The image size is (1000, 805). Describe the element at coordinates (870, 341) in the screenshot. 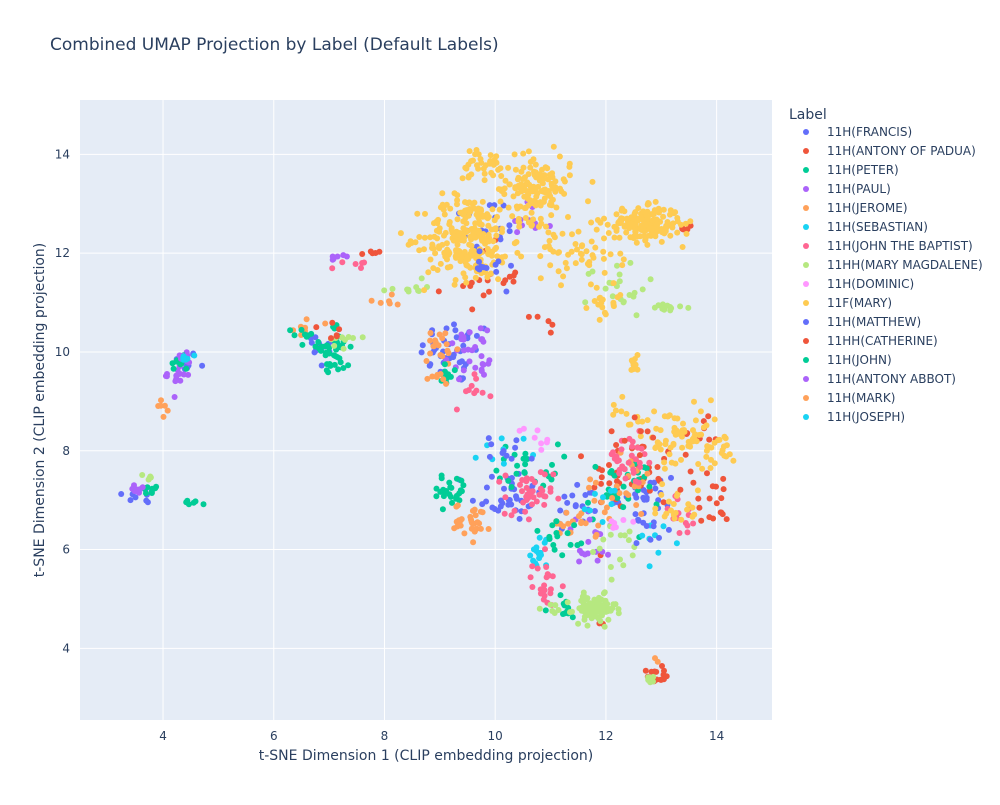

I see `legend-item: 11HH(CATHERINE)` at that location.